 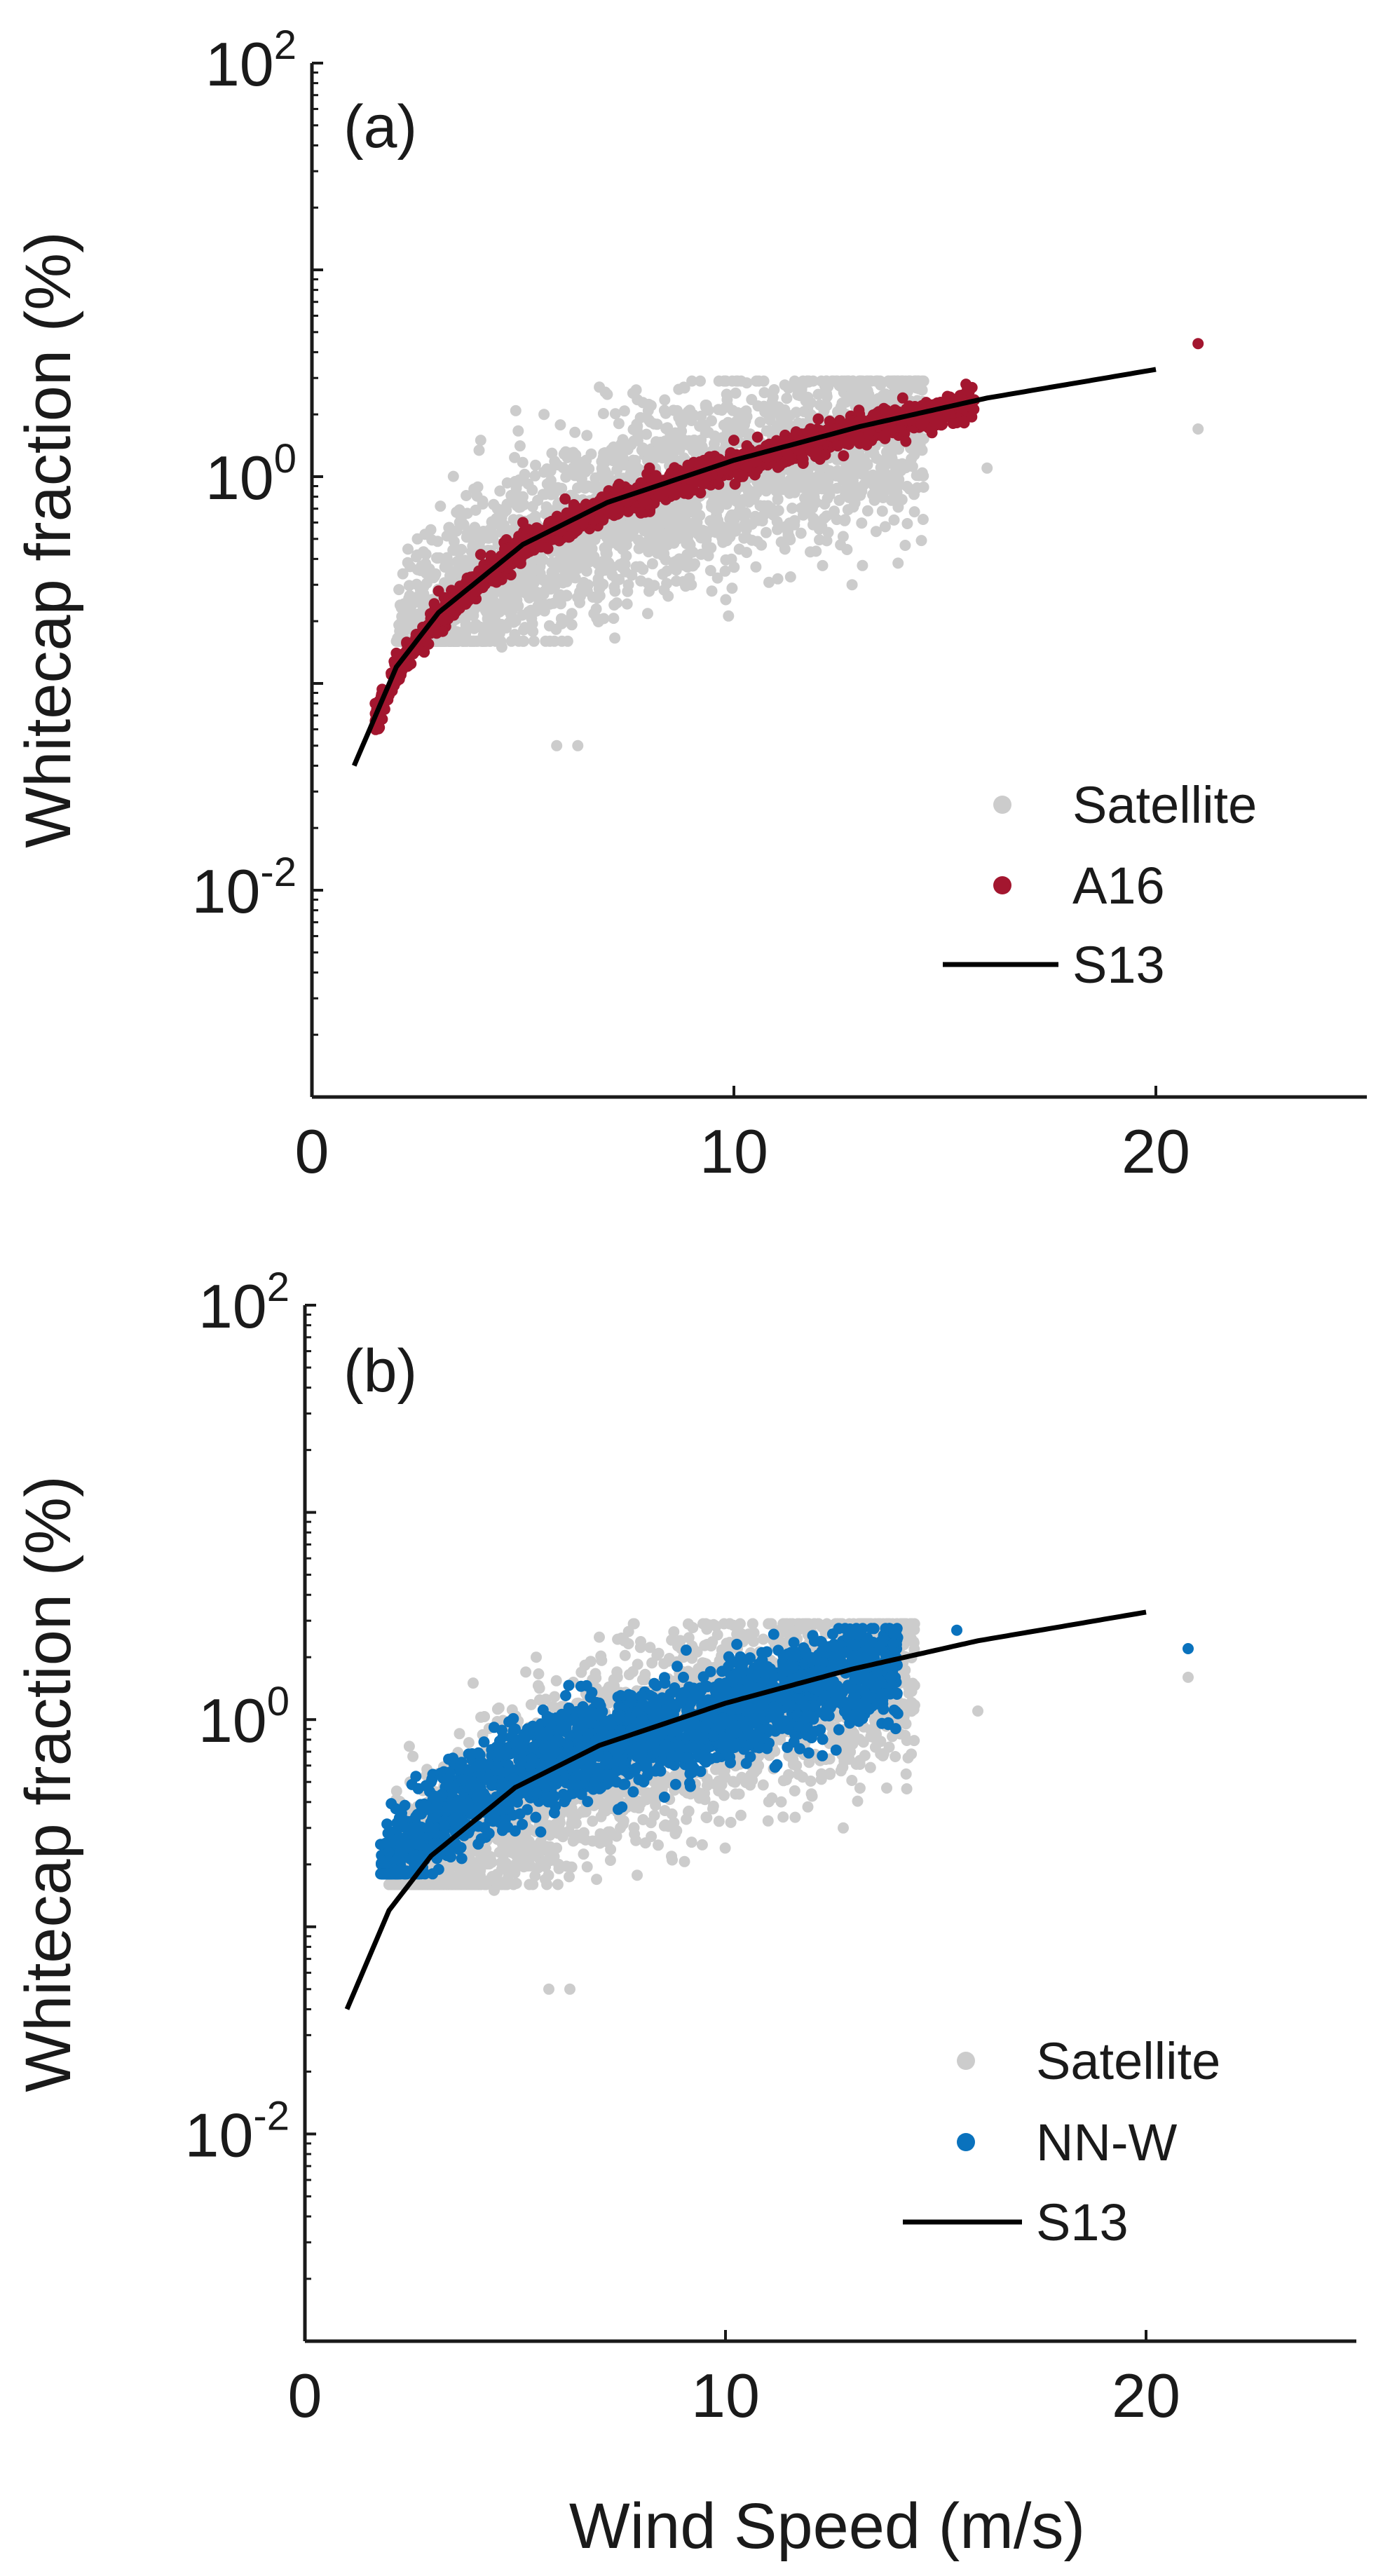 What do you see at coordinates (1002, 885) in the screenshot?
I see `legend-marker-a16` at bounding box center [1002, 885].